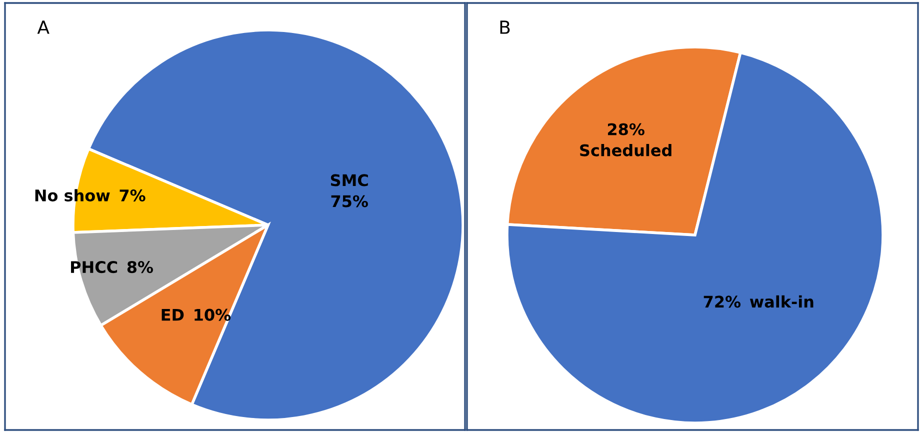  What do you see at coordinates (349, 201) in the screenshot?
I see `data-label: 75%` at bounding box center [349, 201].